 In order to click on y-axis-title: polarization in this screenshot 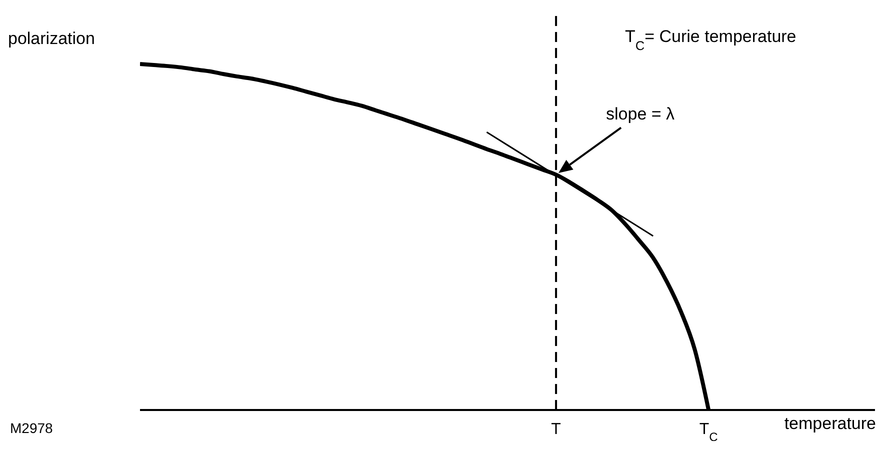, I will do `click(51, 38)`.